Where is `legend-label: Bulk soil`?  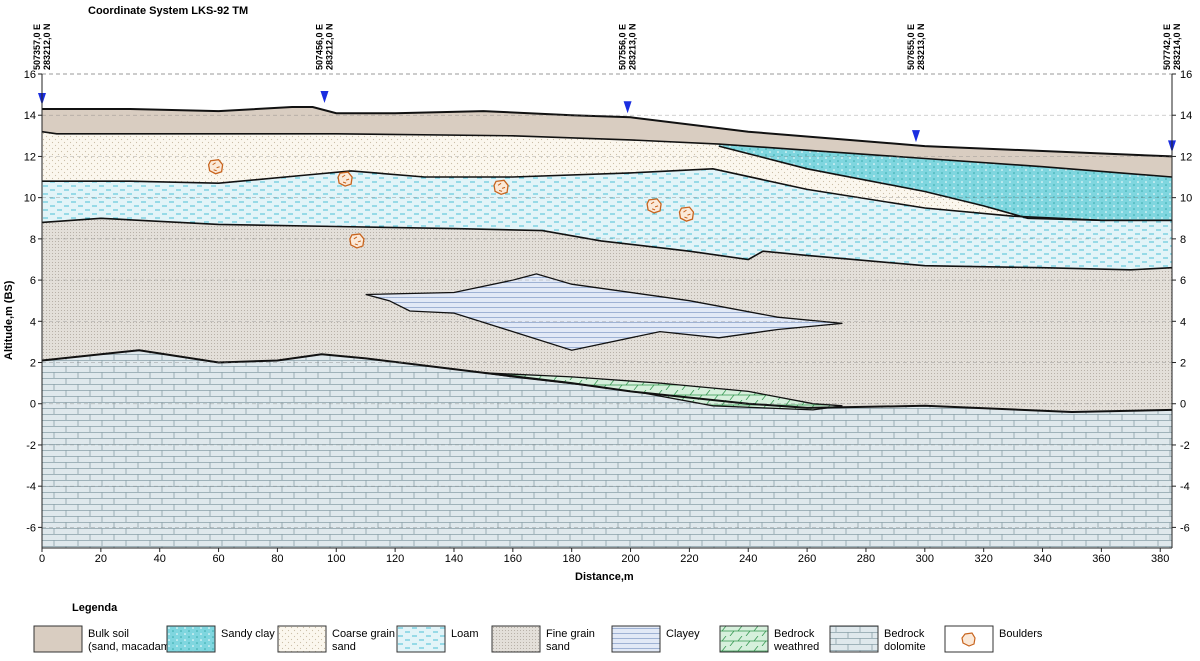
legend-label: Bulk soil is located at coordinates (108, 634).